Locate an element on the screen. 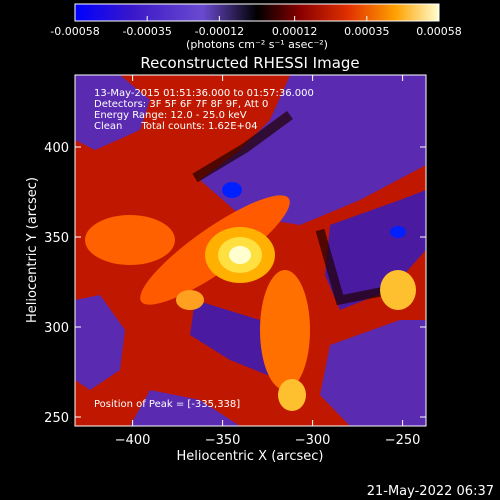  peak-position-label: Position of Peak = [-335,338] is located at coordinates (167, 404).